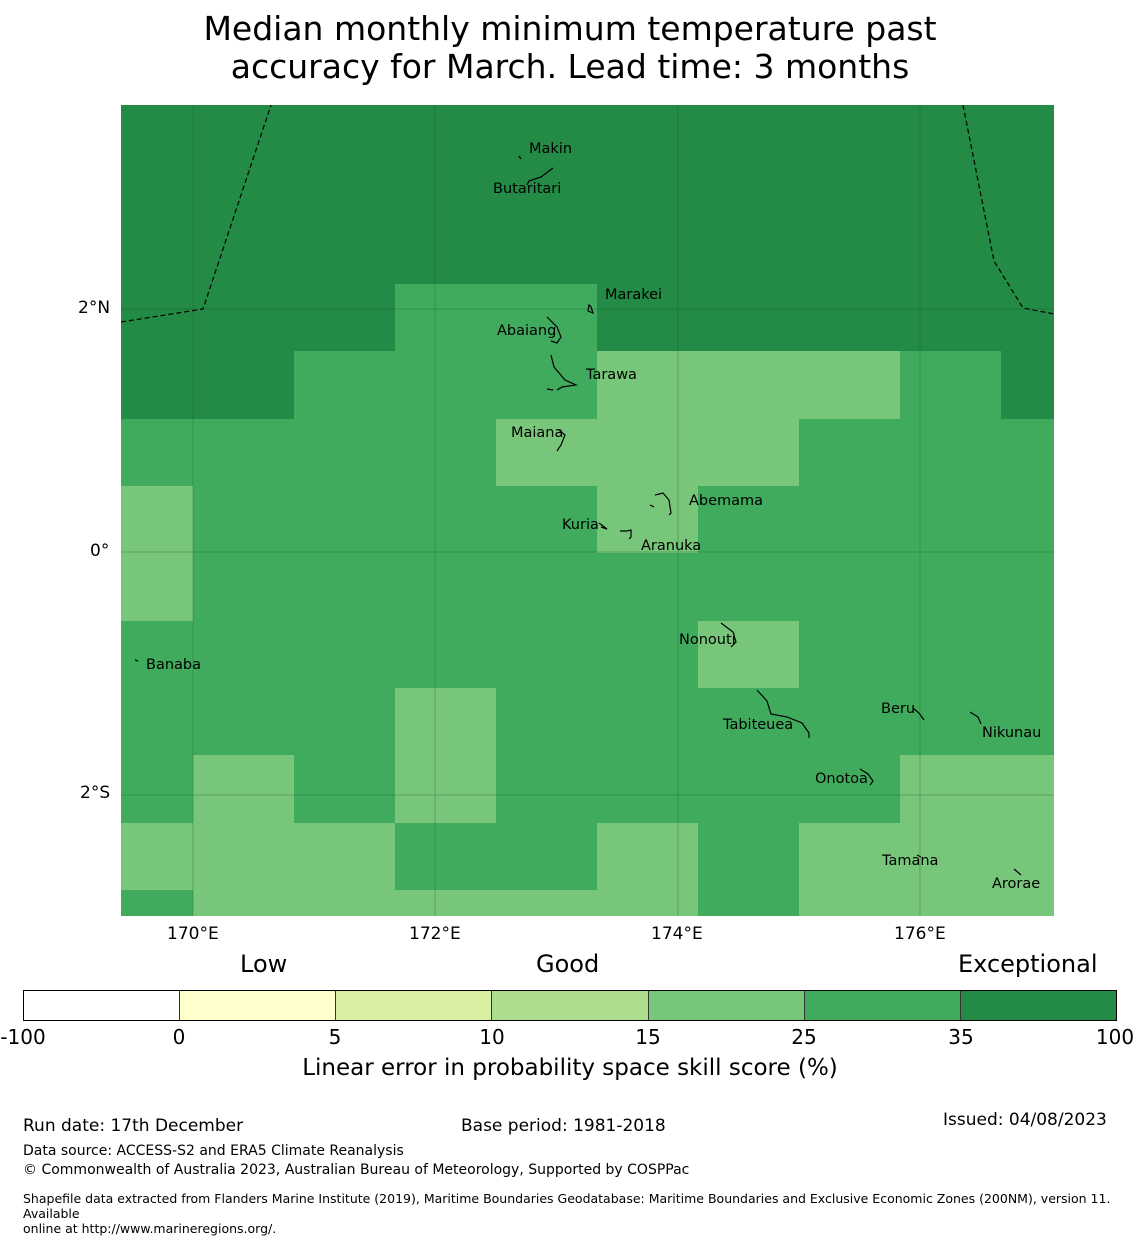  What do you see at coordinates (435, 934) in the screenshot?
I see `x-tick-172e: 172°E` at bounding box center [435, 934].